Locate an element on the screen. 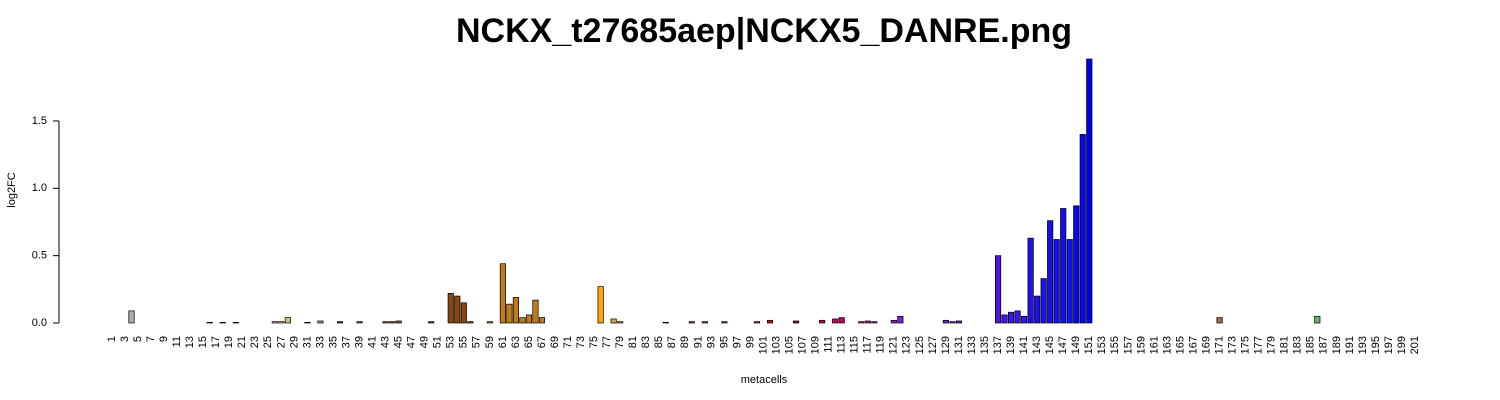 This screenshot has width=1500, height=400. x-tick-label: 5 is located at coordinates (138, 339).